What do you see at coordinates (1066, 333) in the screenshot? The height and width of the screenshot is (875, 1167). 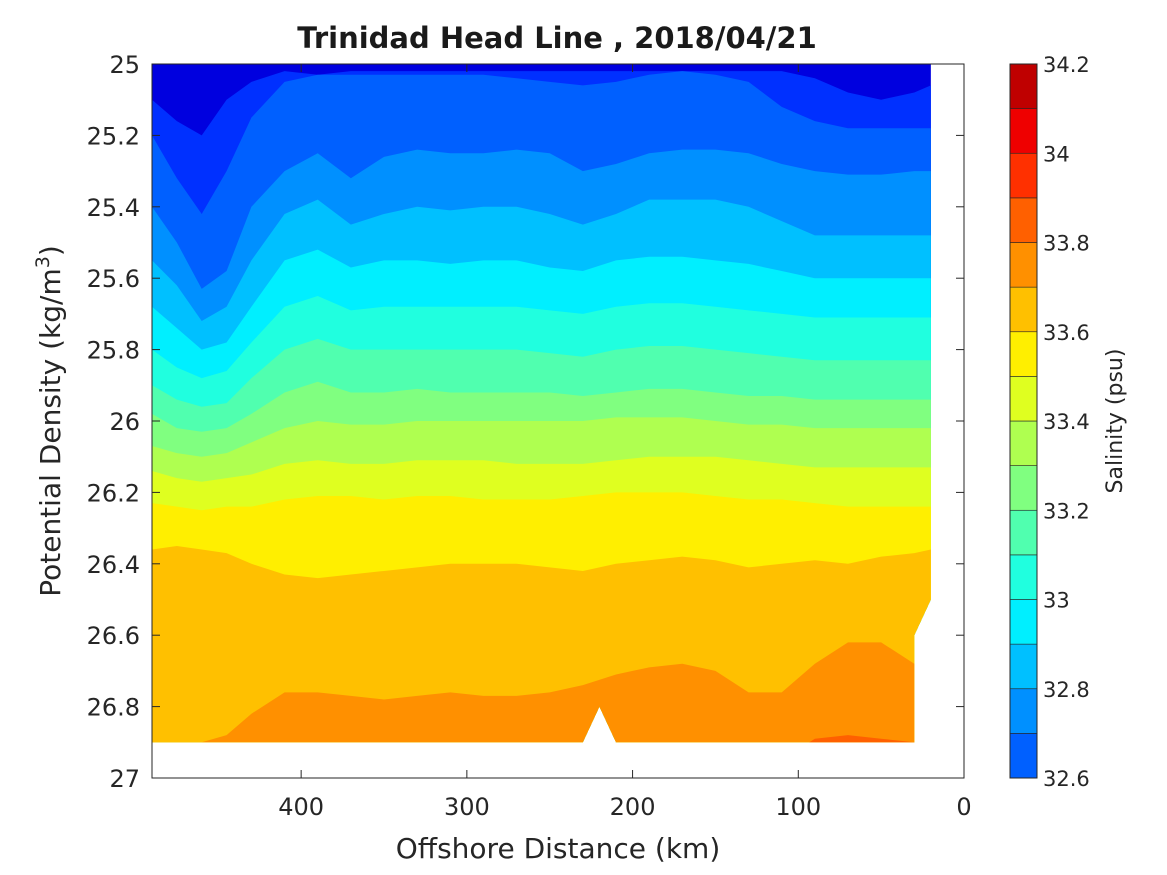 I see `colorbar-tick-label: 33.6` at bounding box center [1066, 333].